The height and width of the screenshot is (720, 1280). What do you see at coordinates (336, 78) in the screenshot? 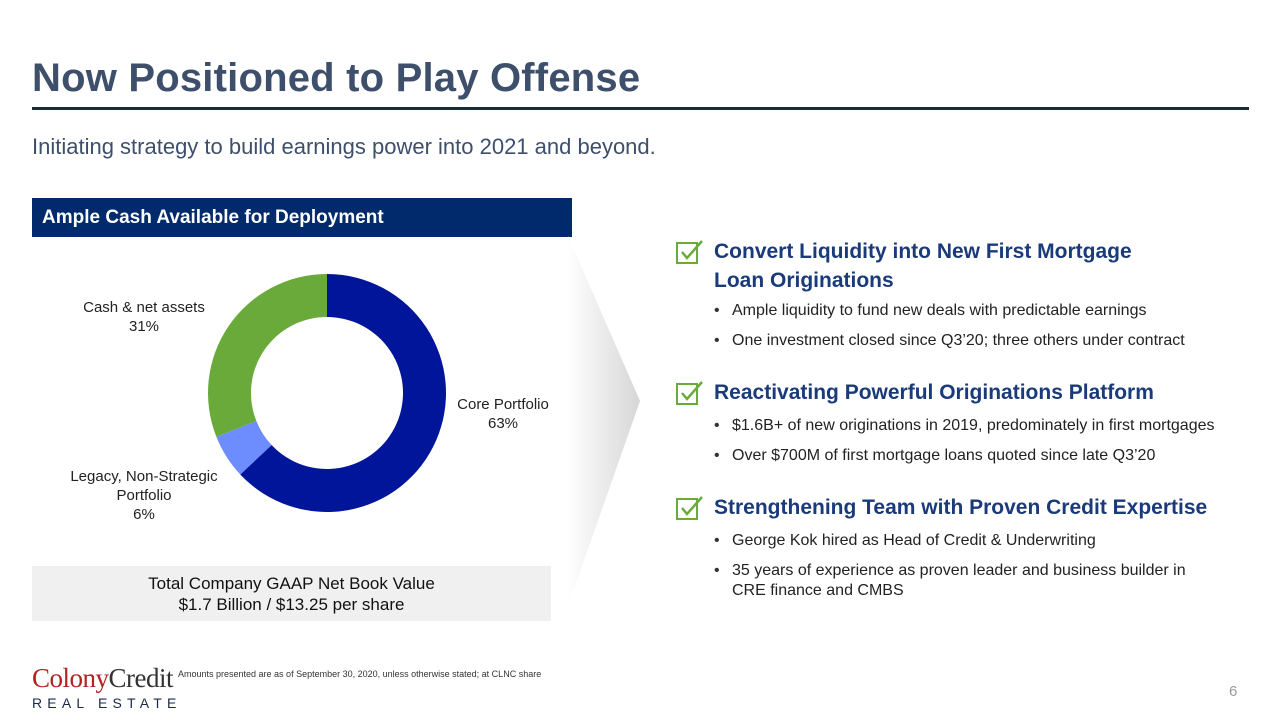
I see `slide-title: Now Positioned to Play Offense` at bounding box center [336, 78].